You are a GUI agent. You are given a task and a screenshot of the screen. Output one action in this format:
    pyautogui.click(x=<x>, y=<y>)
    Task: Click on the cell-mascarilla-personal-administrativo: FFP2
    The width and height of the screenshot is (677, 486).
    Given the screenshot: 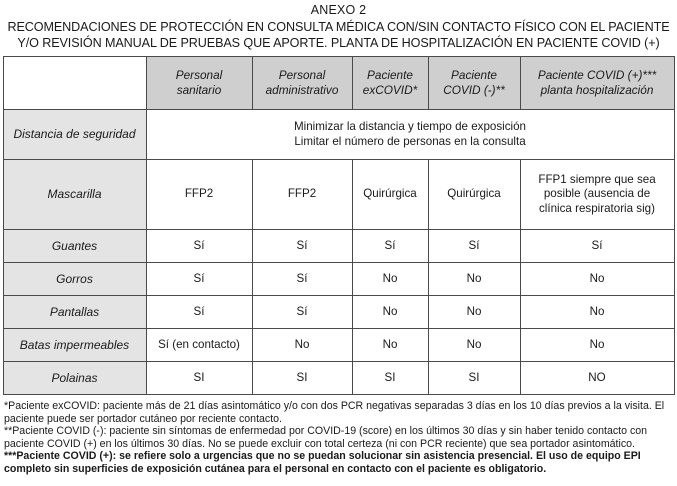 What is the action you would take?
    pyautogui.click(x=302, y=194)
    